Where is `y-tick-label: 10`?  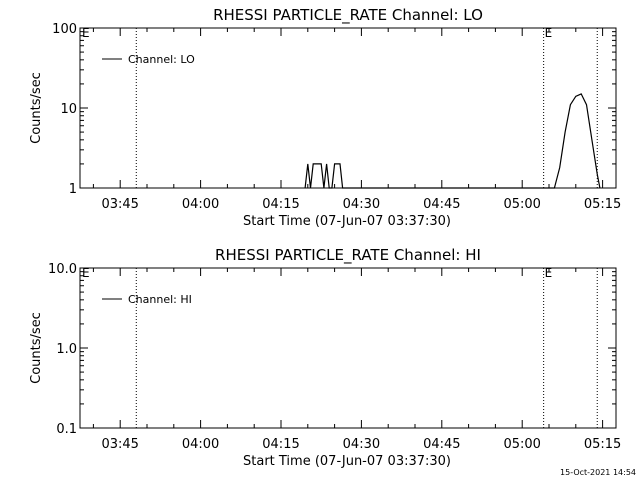 y-tick-label: 10 is located at coordinates (68, 109).